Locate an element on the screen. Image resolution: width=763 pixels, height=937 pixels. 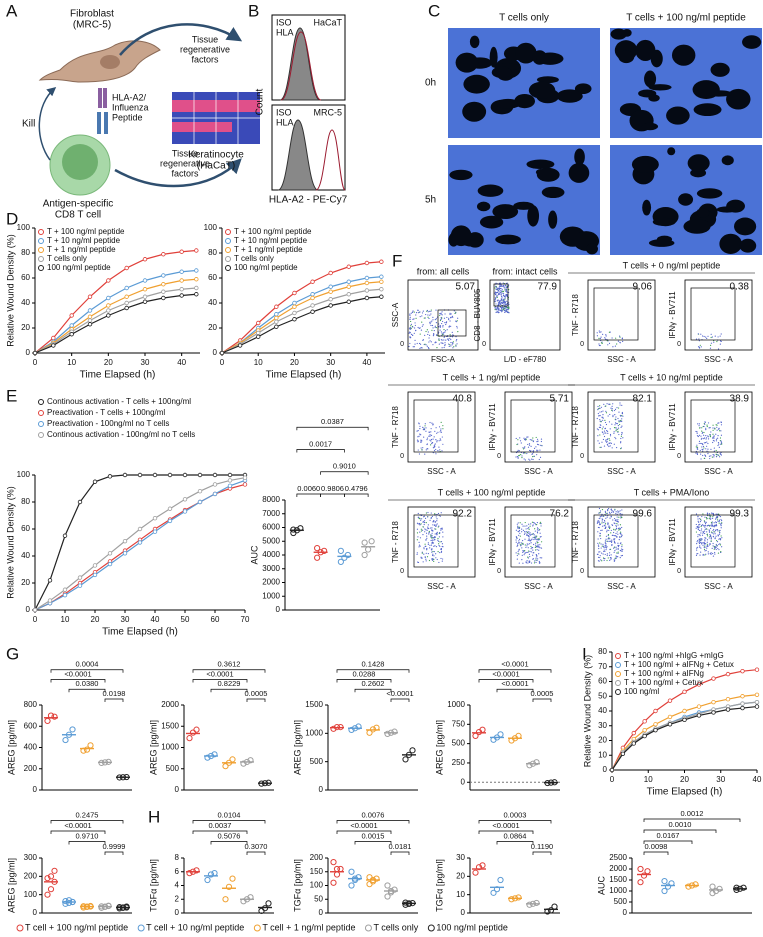
image-gap is located at coordinates (533, 216).